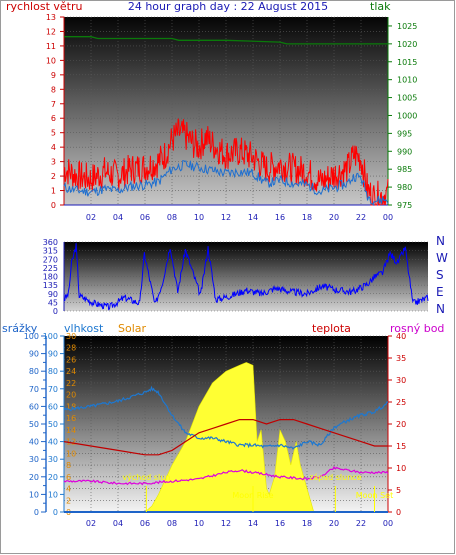 This screenshot has width=456, height=555. What do you see at coordinates (374, 495) in the screenshot?
I see `event-label: Moon Set` at bounding box center [374, 495].